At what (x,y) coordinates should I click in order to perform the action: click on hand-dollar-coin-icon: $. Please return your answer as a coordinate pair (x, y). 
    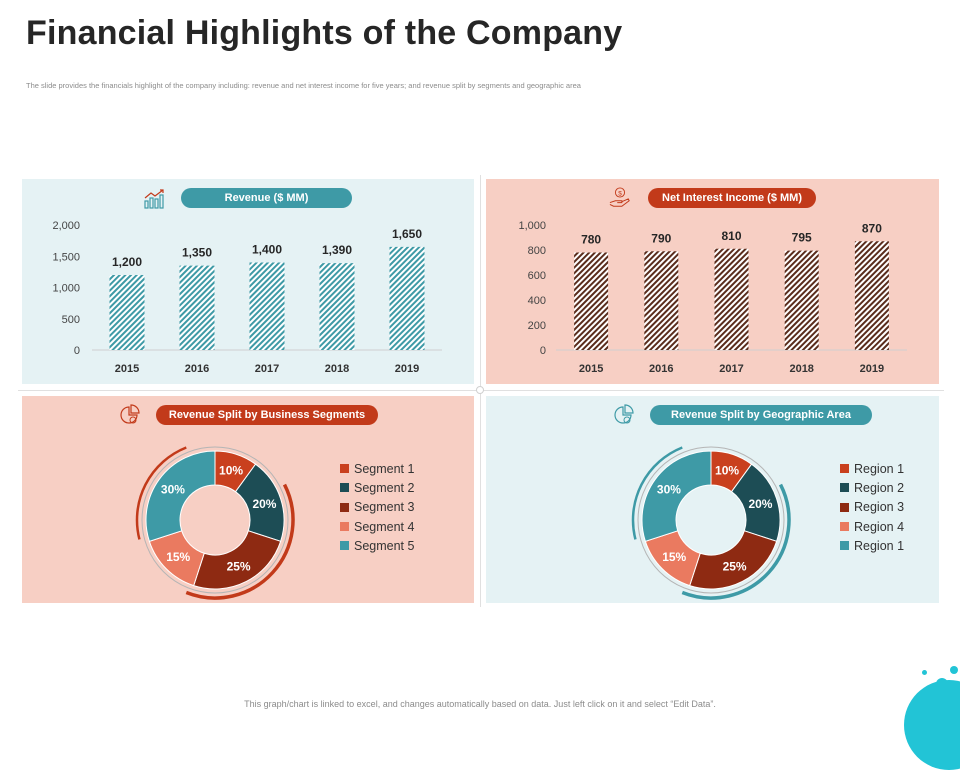
    Looking at the image, I should click on (619, 197).